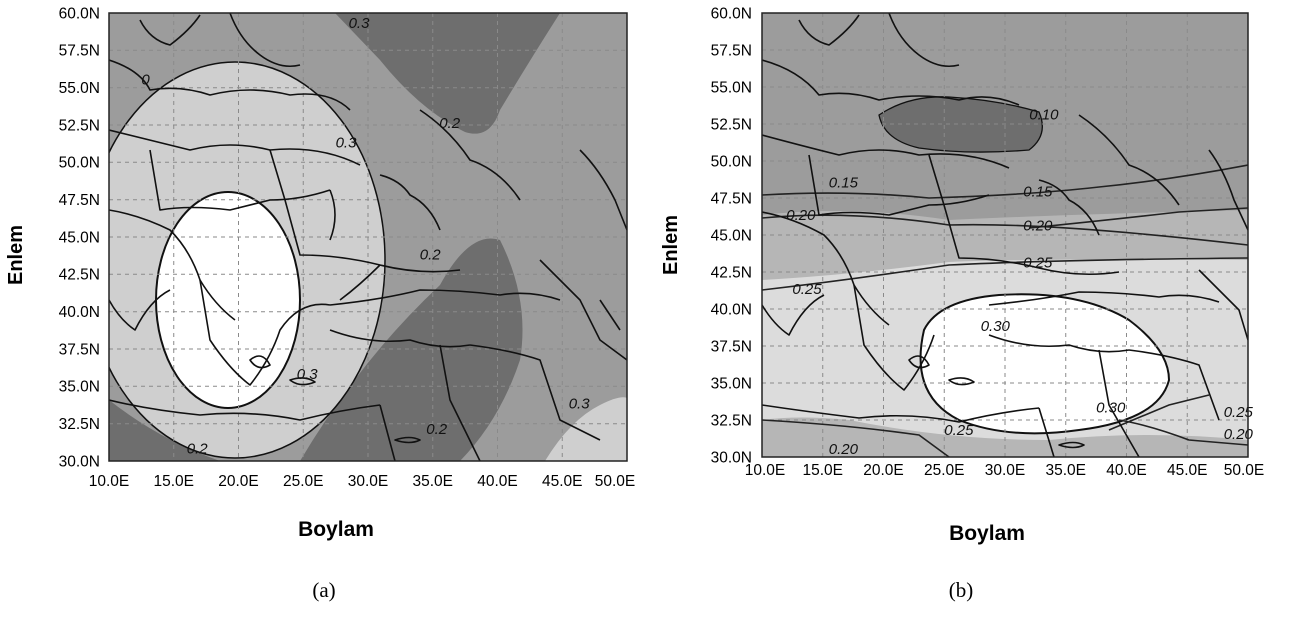  What do you see at coordinates (586, 429) in the screenshot?
I see `contour-band-high-se` at bounding box center [586, 429].